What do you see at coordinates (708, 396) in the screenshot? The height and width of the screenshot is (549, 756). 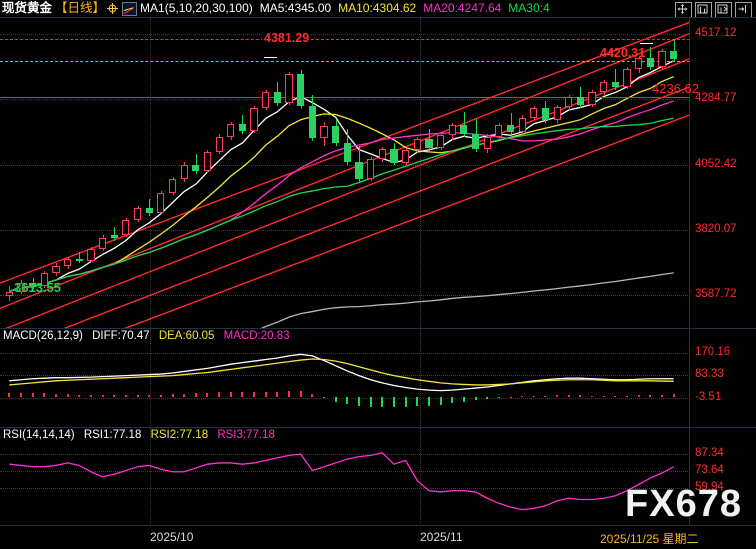 I see `macd-axis-tick: -3.51` at bounding box center [708, 396].